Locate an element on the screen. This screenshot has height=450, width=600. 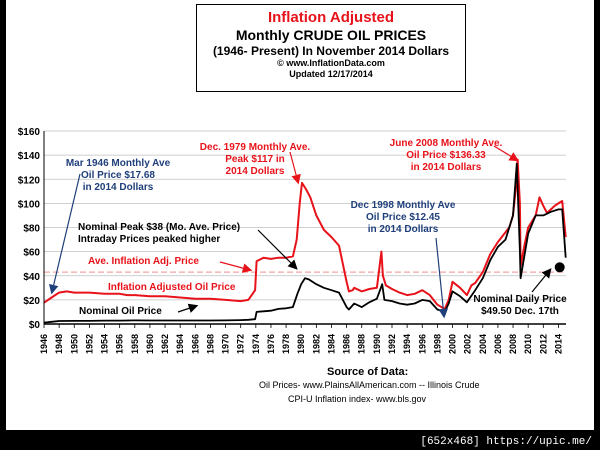
annotation-line: Nominal Oil Price is located at coordinates (120, 311).